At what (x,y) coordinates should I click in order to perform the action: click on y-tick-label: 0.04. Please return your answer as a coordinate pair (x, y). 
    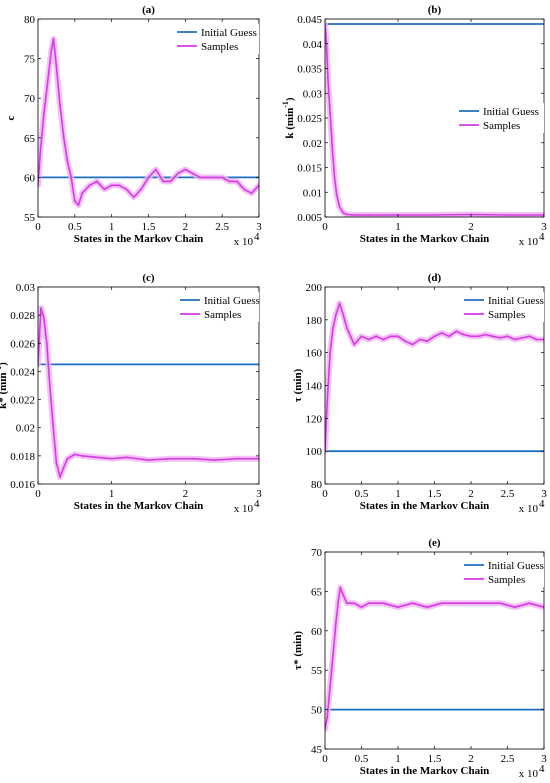
    Looking at the image, I should click on (313, 45).